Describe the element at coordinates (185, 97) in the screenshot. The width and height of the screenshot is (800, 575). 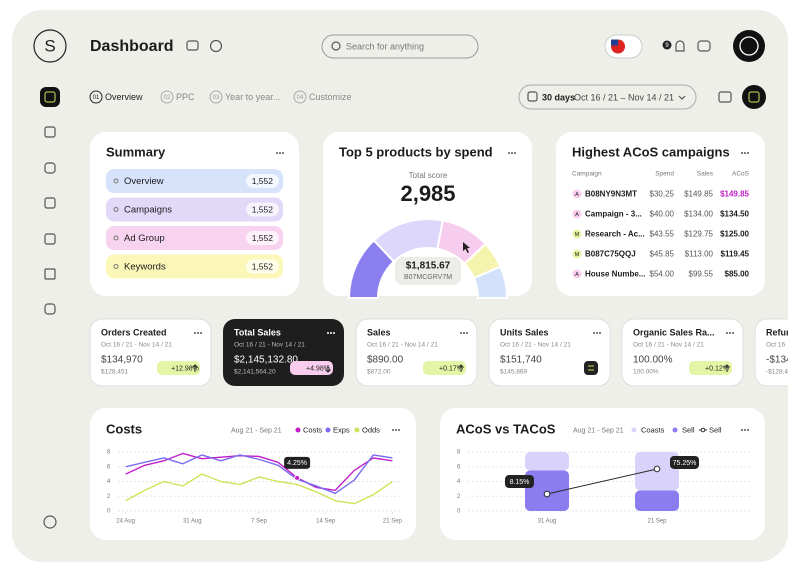
I see `tab: PPC` at that location.